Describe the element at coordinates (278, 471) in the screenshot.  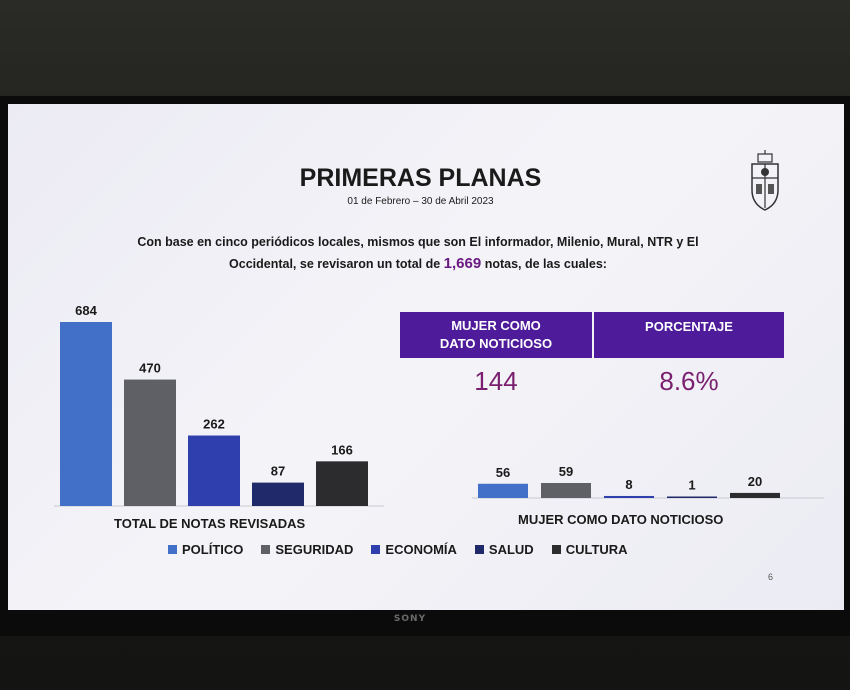
I see `total-bar-label-3: 87` at that location.